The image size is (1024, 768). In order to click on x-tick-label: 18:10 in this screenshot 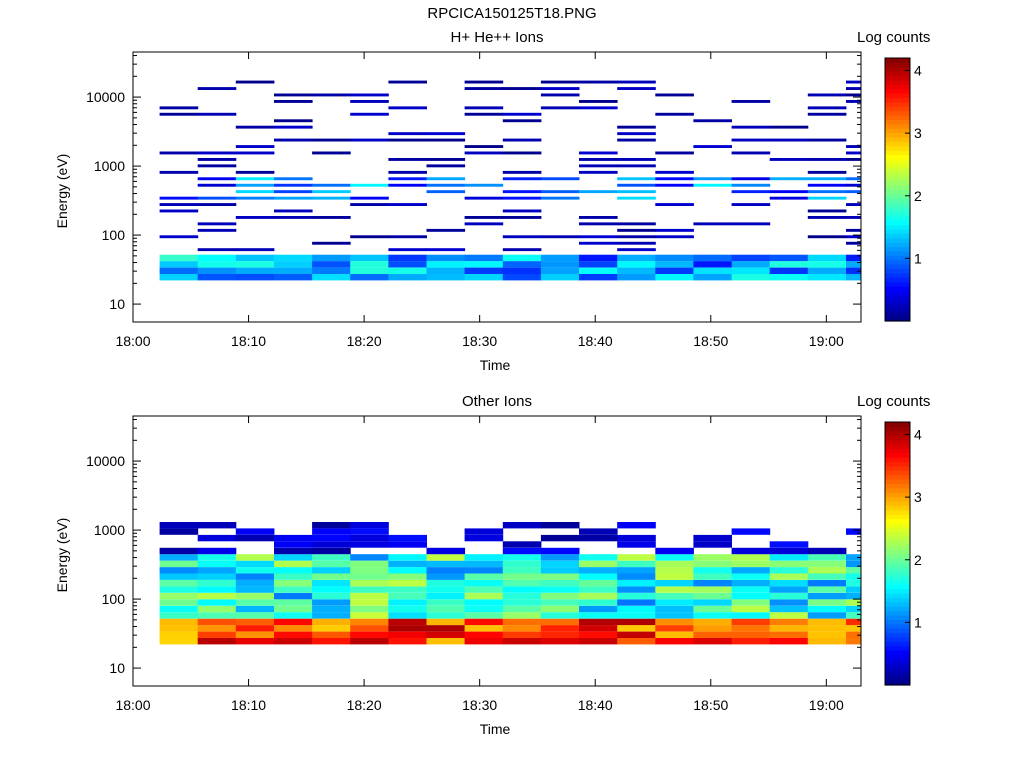, I will do `click(248, 341)`.